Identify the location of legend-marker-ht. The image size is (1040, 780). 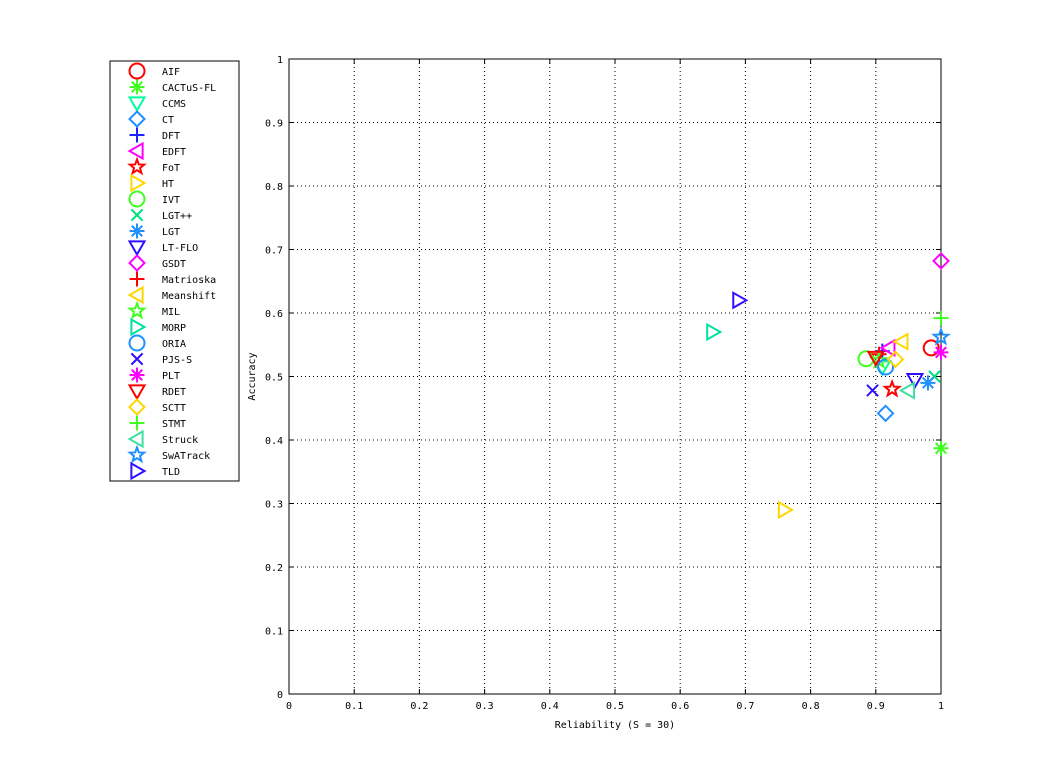
(138, 183).